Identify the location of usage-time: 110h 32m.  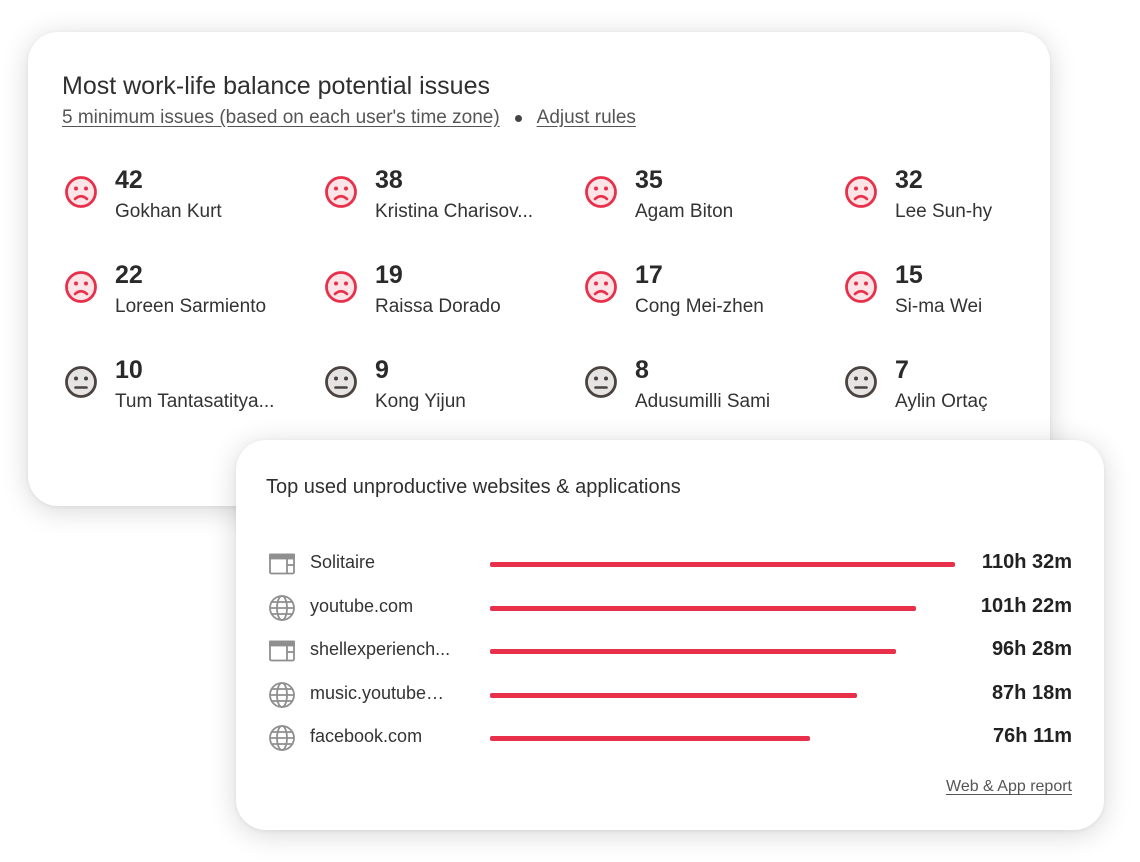
(1026, 562).